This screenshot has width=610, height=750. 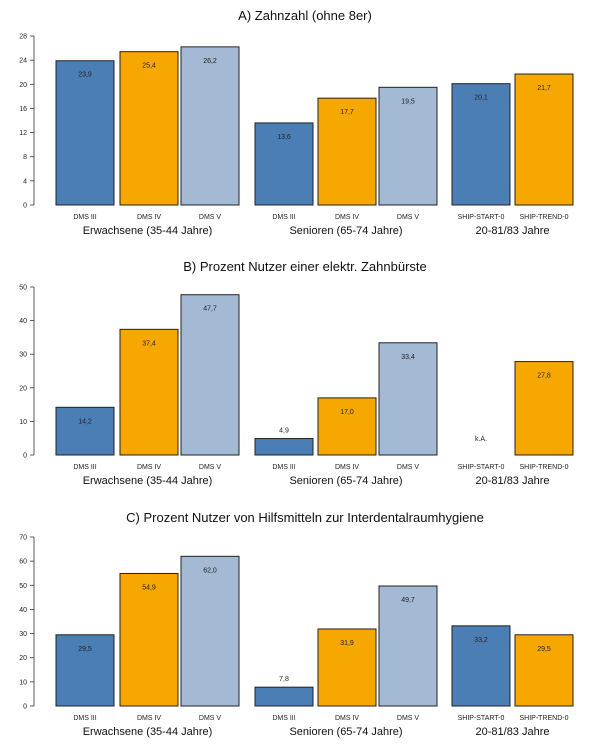 I want to click on data-label: 19,5, so click(x=408, y=101).